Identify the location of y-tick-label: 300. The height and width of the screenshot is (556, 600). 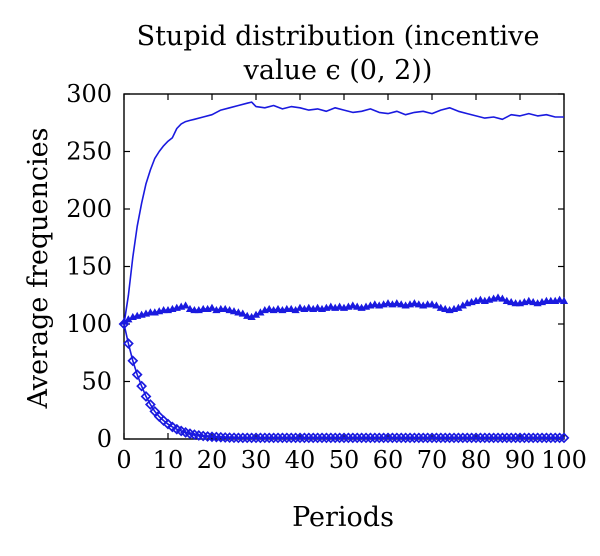
(89, 94).